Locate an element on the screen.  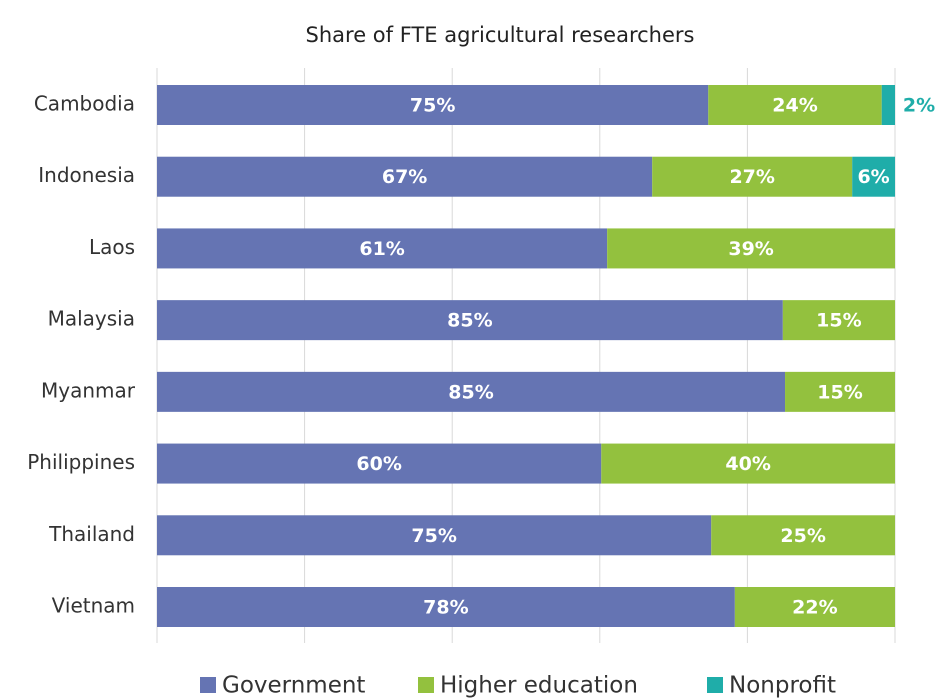
data-label: 25% is located at coordinates (802, 536).